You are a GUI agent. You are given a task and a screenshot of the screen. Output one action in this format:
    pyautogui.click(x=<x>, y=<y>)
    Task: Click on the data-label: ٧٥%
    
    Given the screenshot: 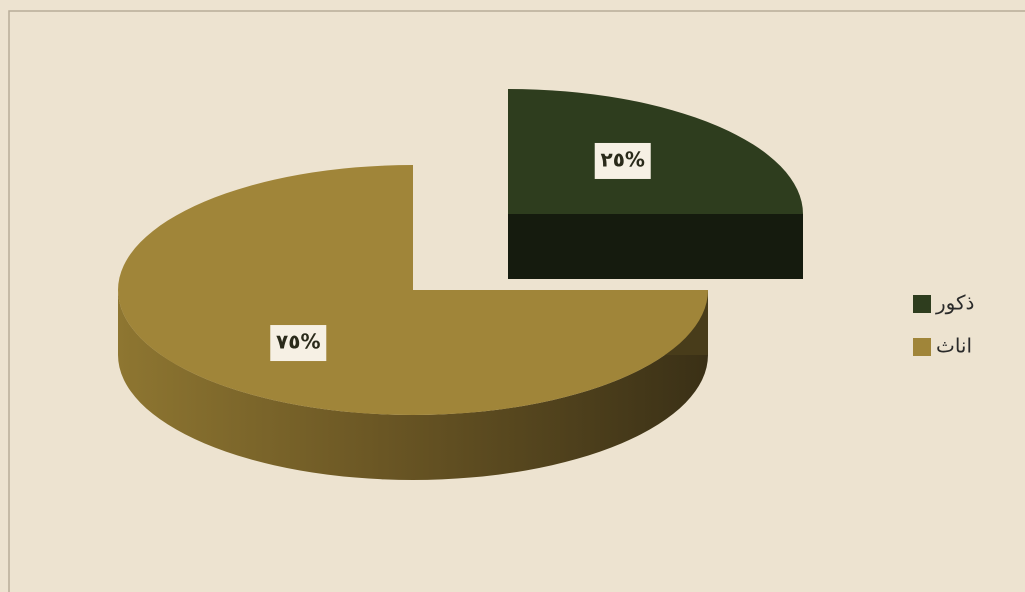 What is the action you would take?
    pyautogui.click(x=298, y=342)
    